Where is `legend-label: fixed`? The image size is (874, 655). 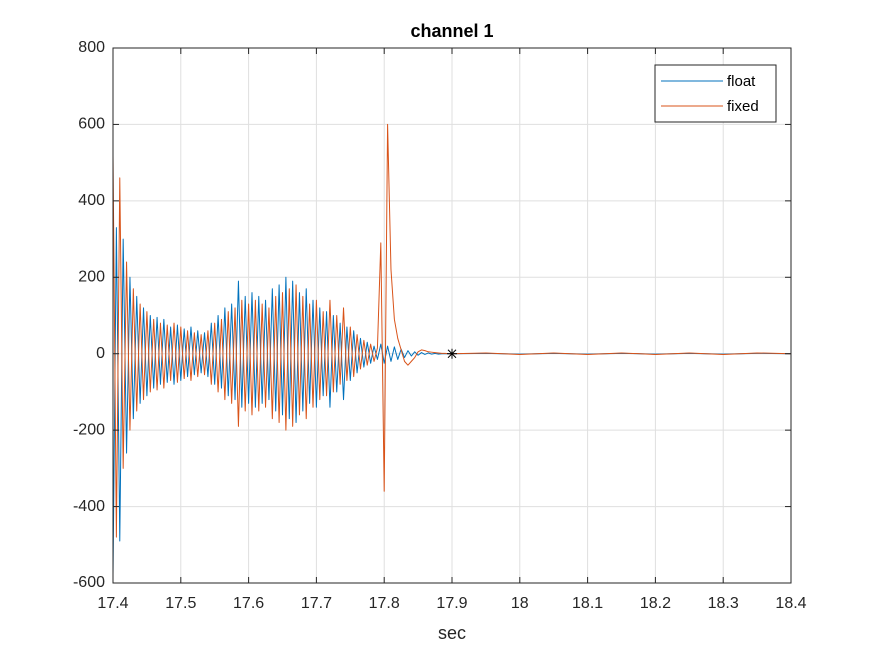 legend-label: fixed is located at coordinates (743, 106).